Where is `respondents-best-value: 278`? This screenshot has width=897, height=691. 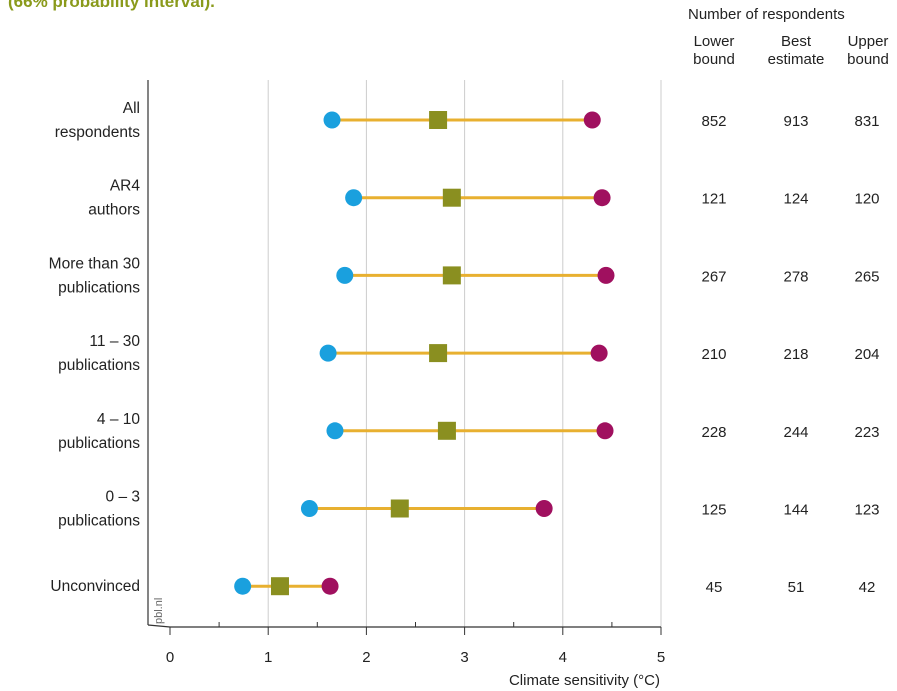
respondents-best-value: 278 is located at coordinates (795, 276).